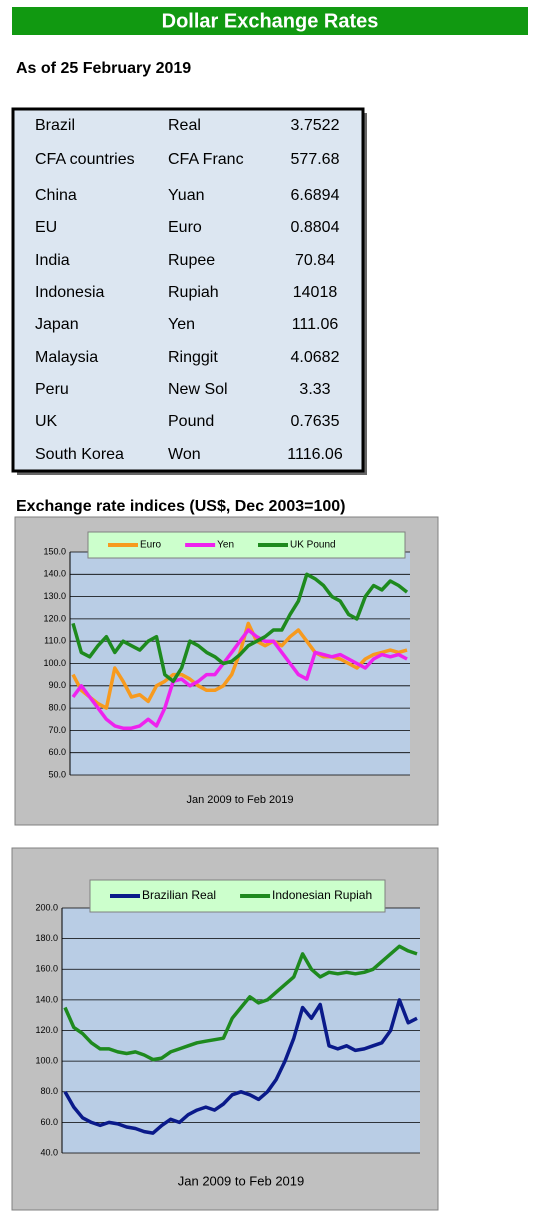  I want to click on currency: Yen, so click(181, 324).